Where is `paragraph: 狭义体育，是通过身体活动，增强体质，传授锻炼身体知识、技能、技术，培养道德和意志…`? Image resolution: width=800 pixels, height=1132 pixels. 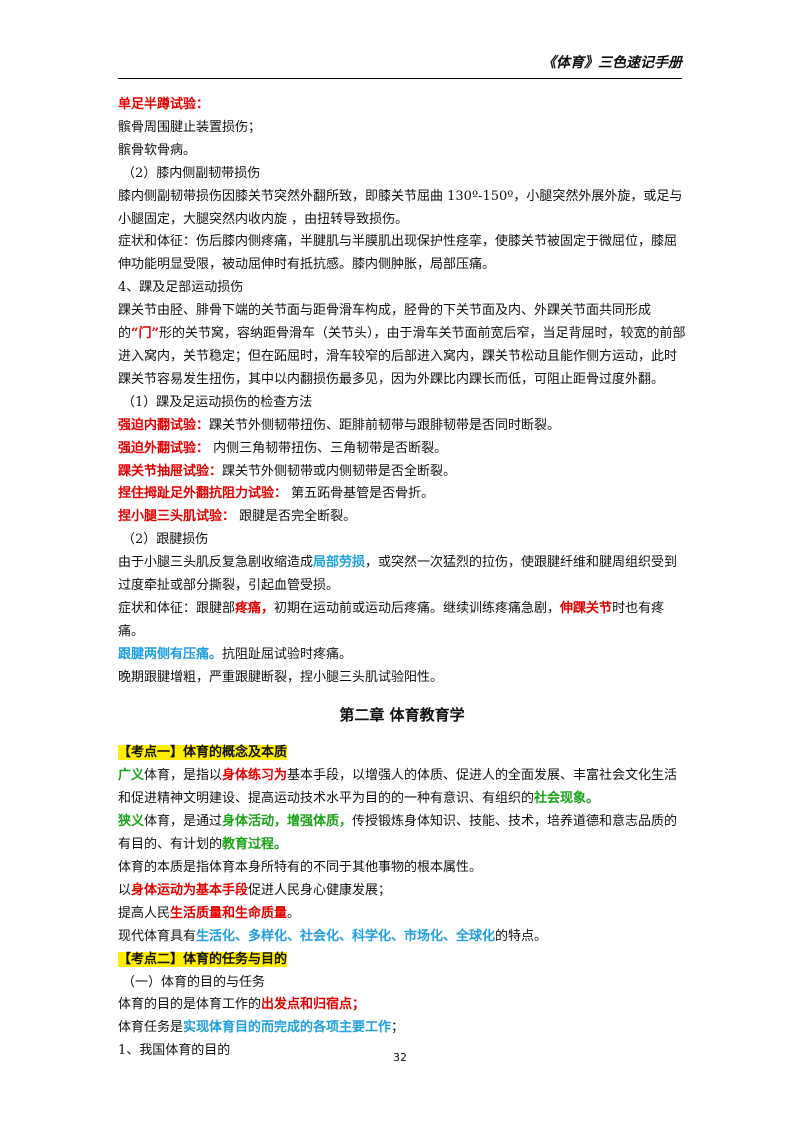 paragraph: 狭义体育，是通过身体活动，增强体质，传授锻炼身体知识、技能、技术，培养道德和意志… is located at coordinates (398, 833).